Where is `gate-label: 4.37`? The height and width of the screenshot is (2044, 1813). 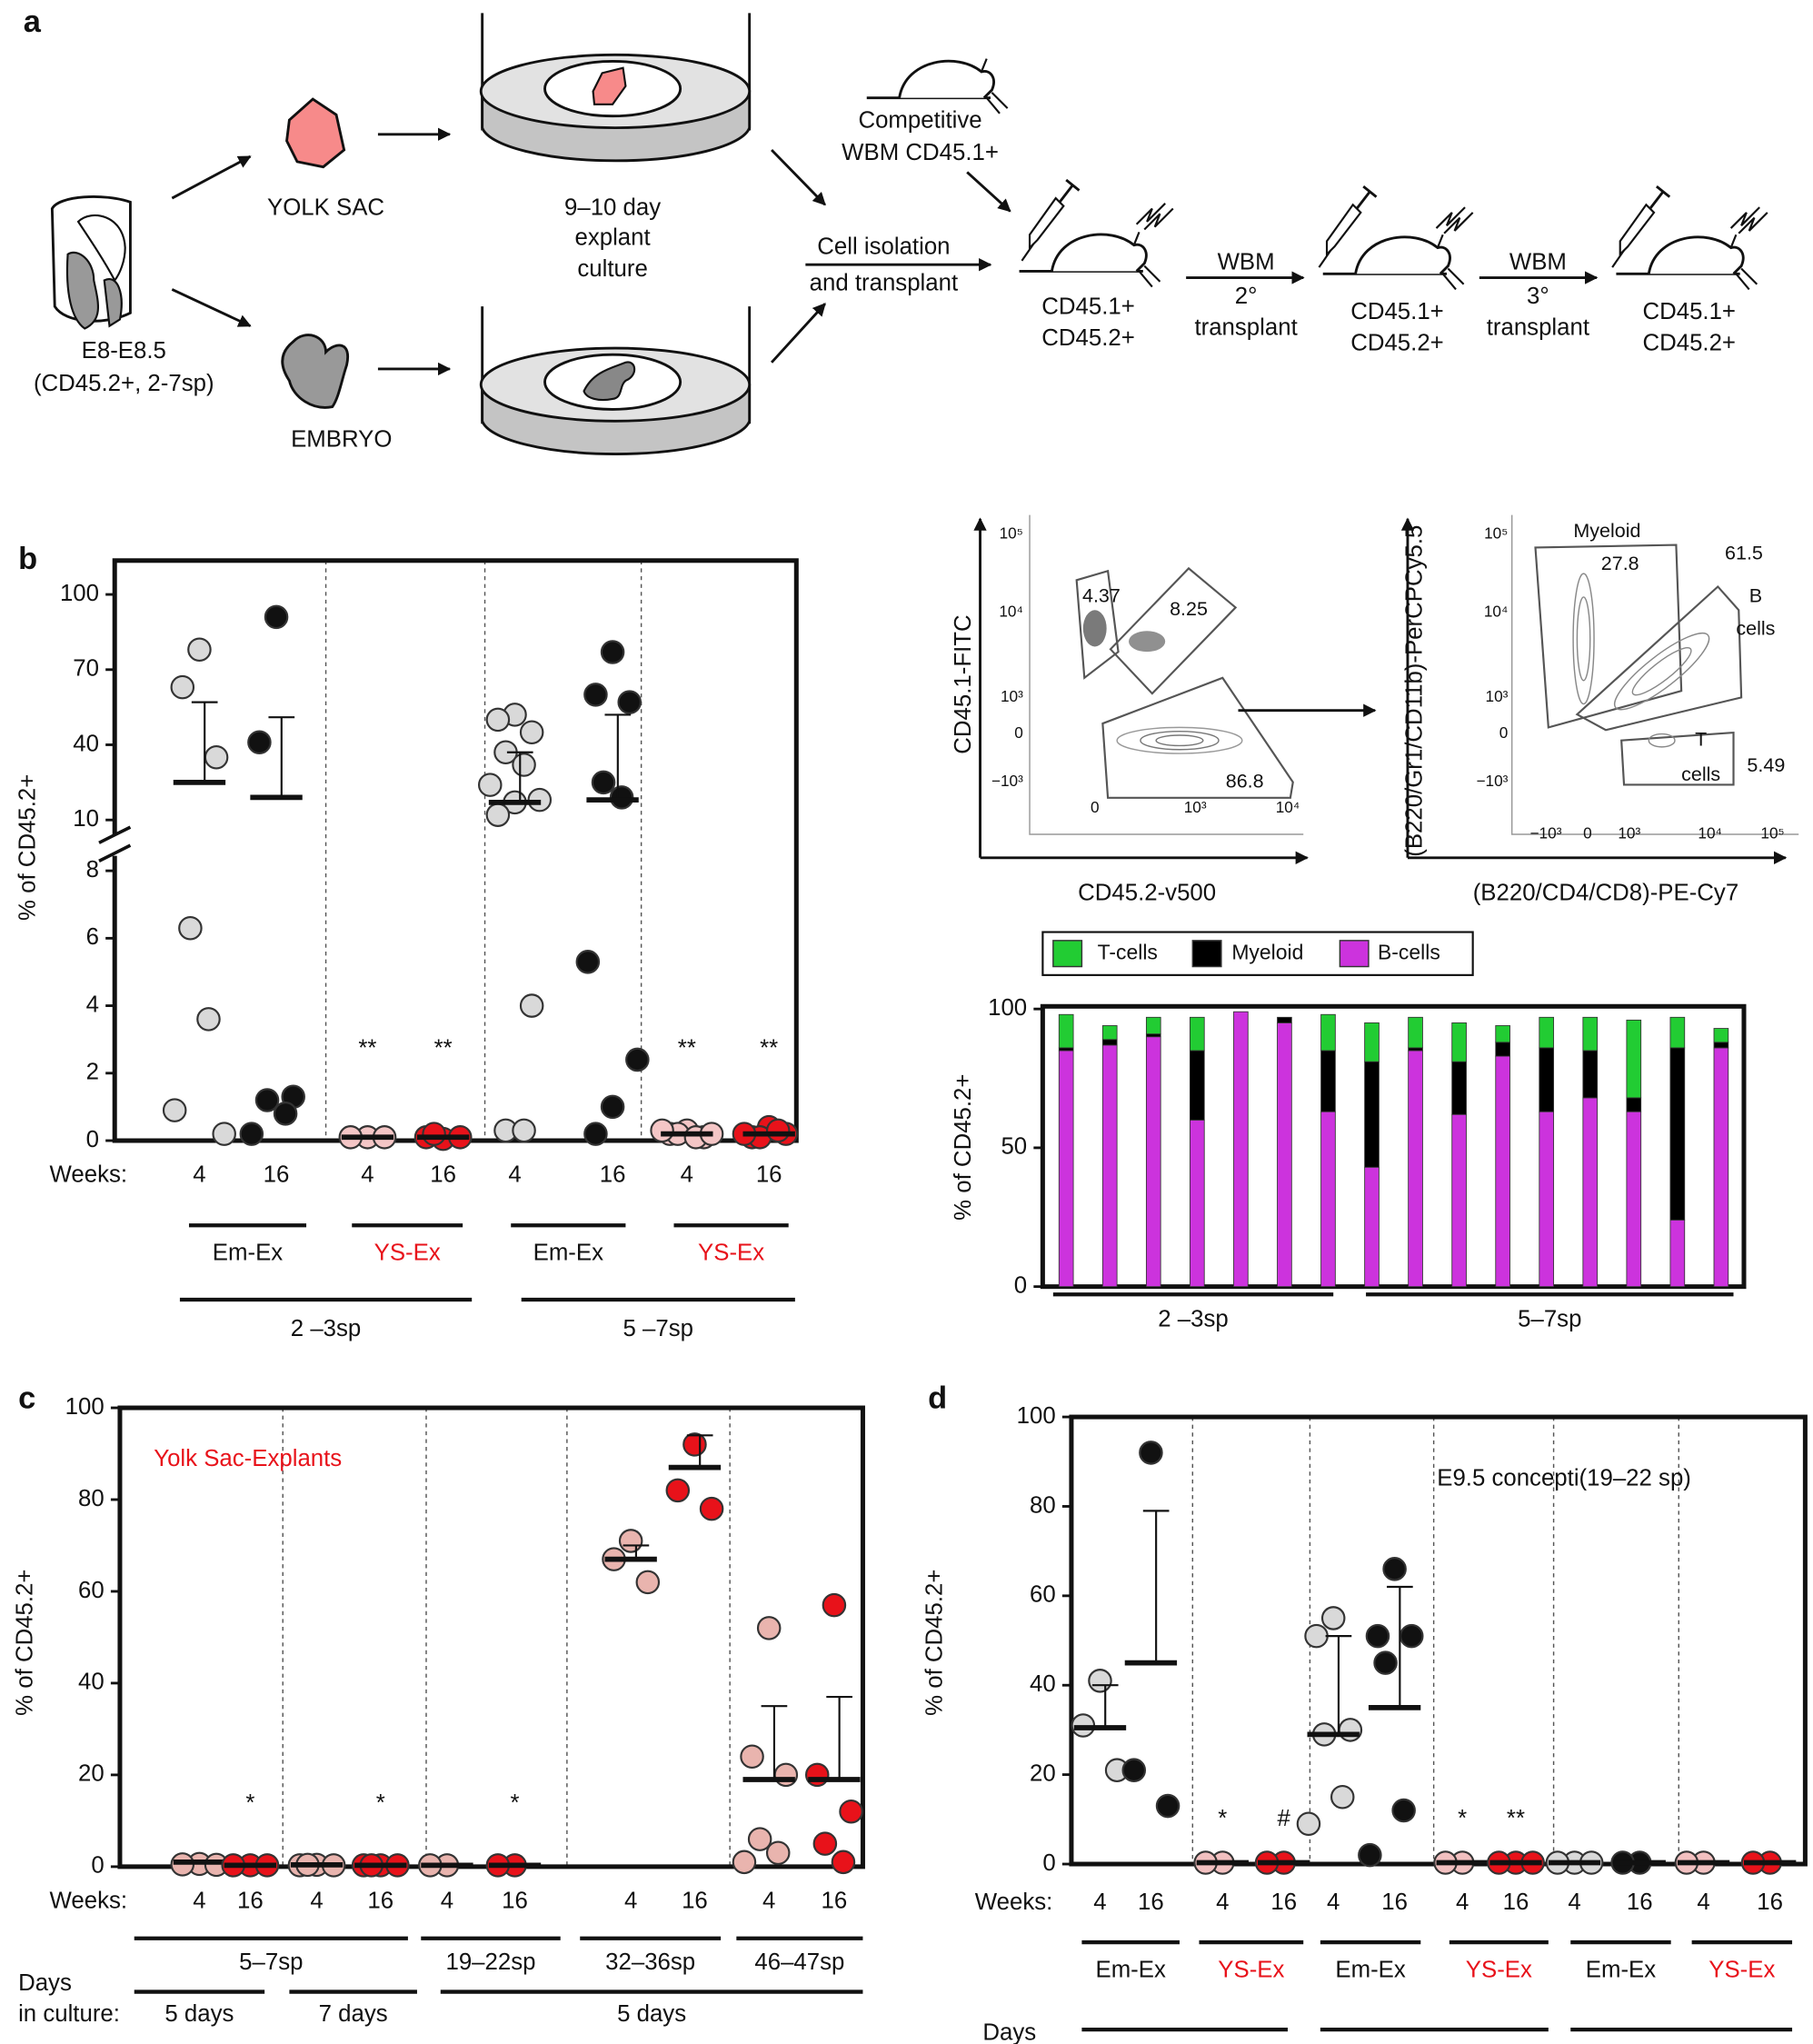
gate-label: 4.37 is located at coordinates (1101, 596).